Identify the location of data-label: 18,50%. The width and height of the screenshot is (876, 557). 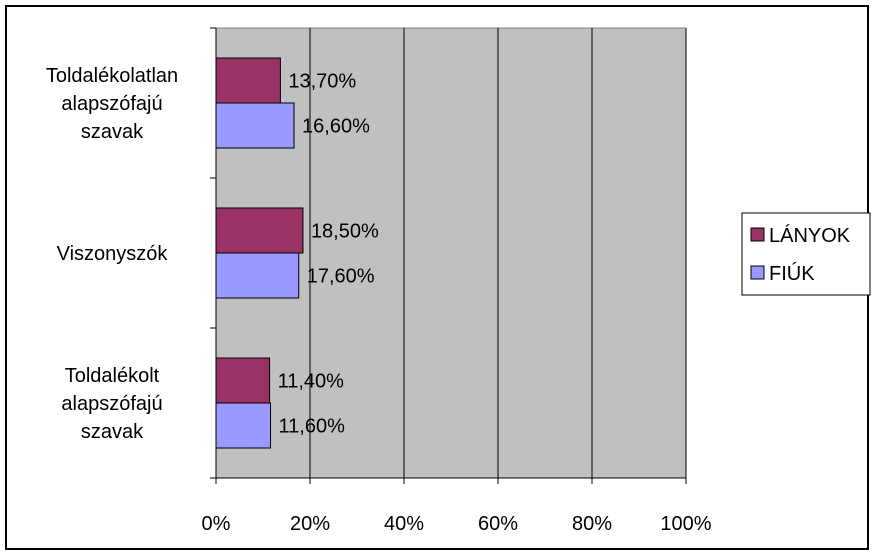
(345, 232).